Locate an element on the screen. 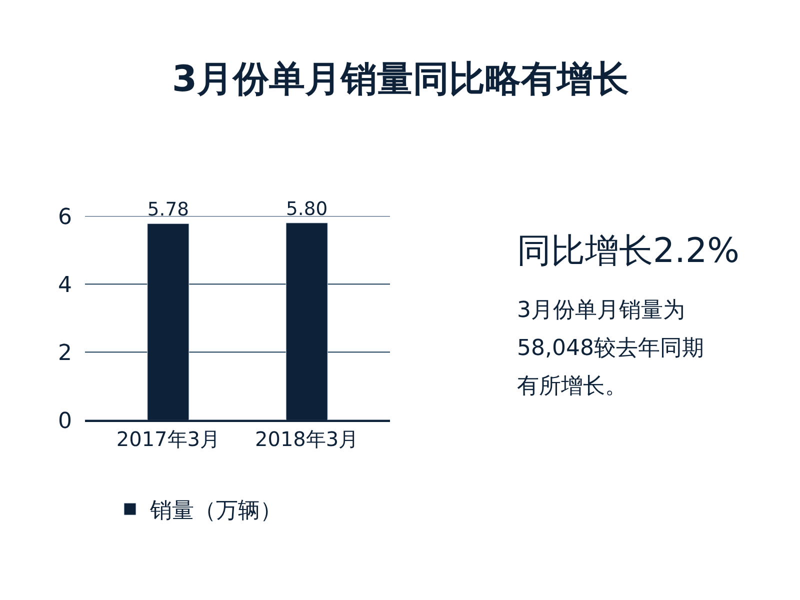 The image size is (800, 600). text: 3月份单月销量为 is located at coordinates (601, 310).